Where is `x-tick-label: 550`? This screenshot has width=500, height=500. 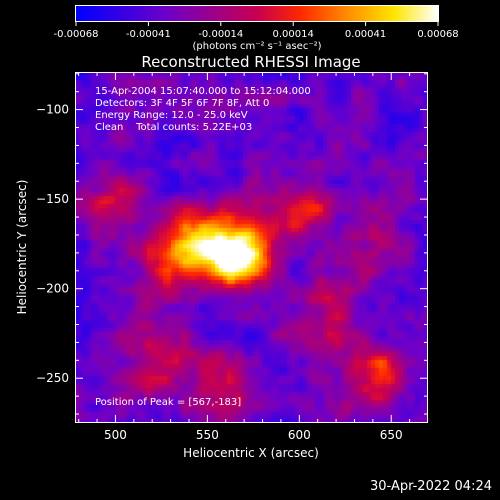
x-tick-label: 550 is located at coordinates (207, 435).